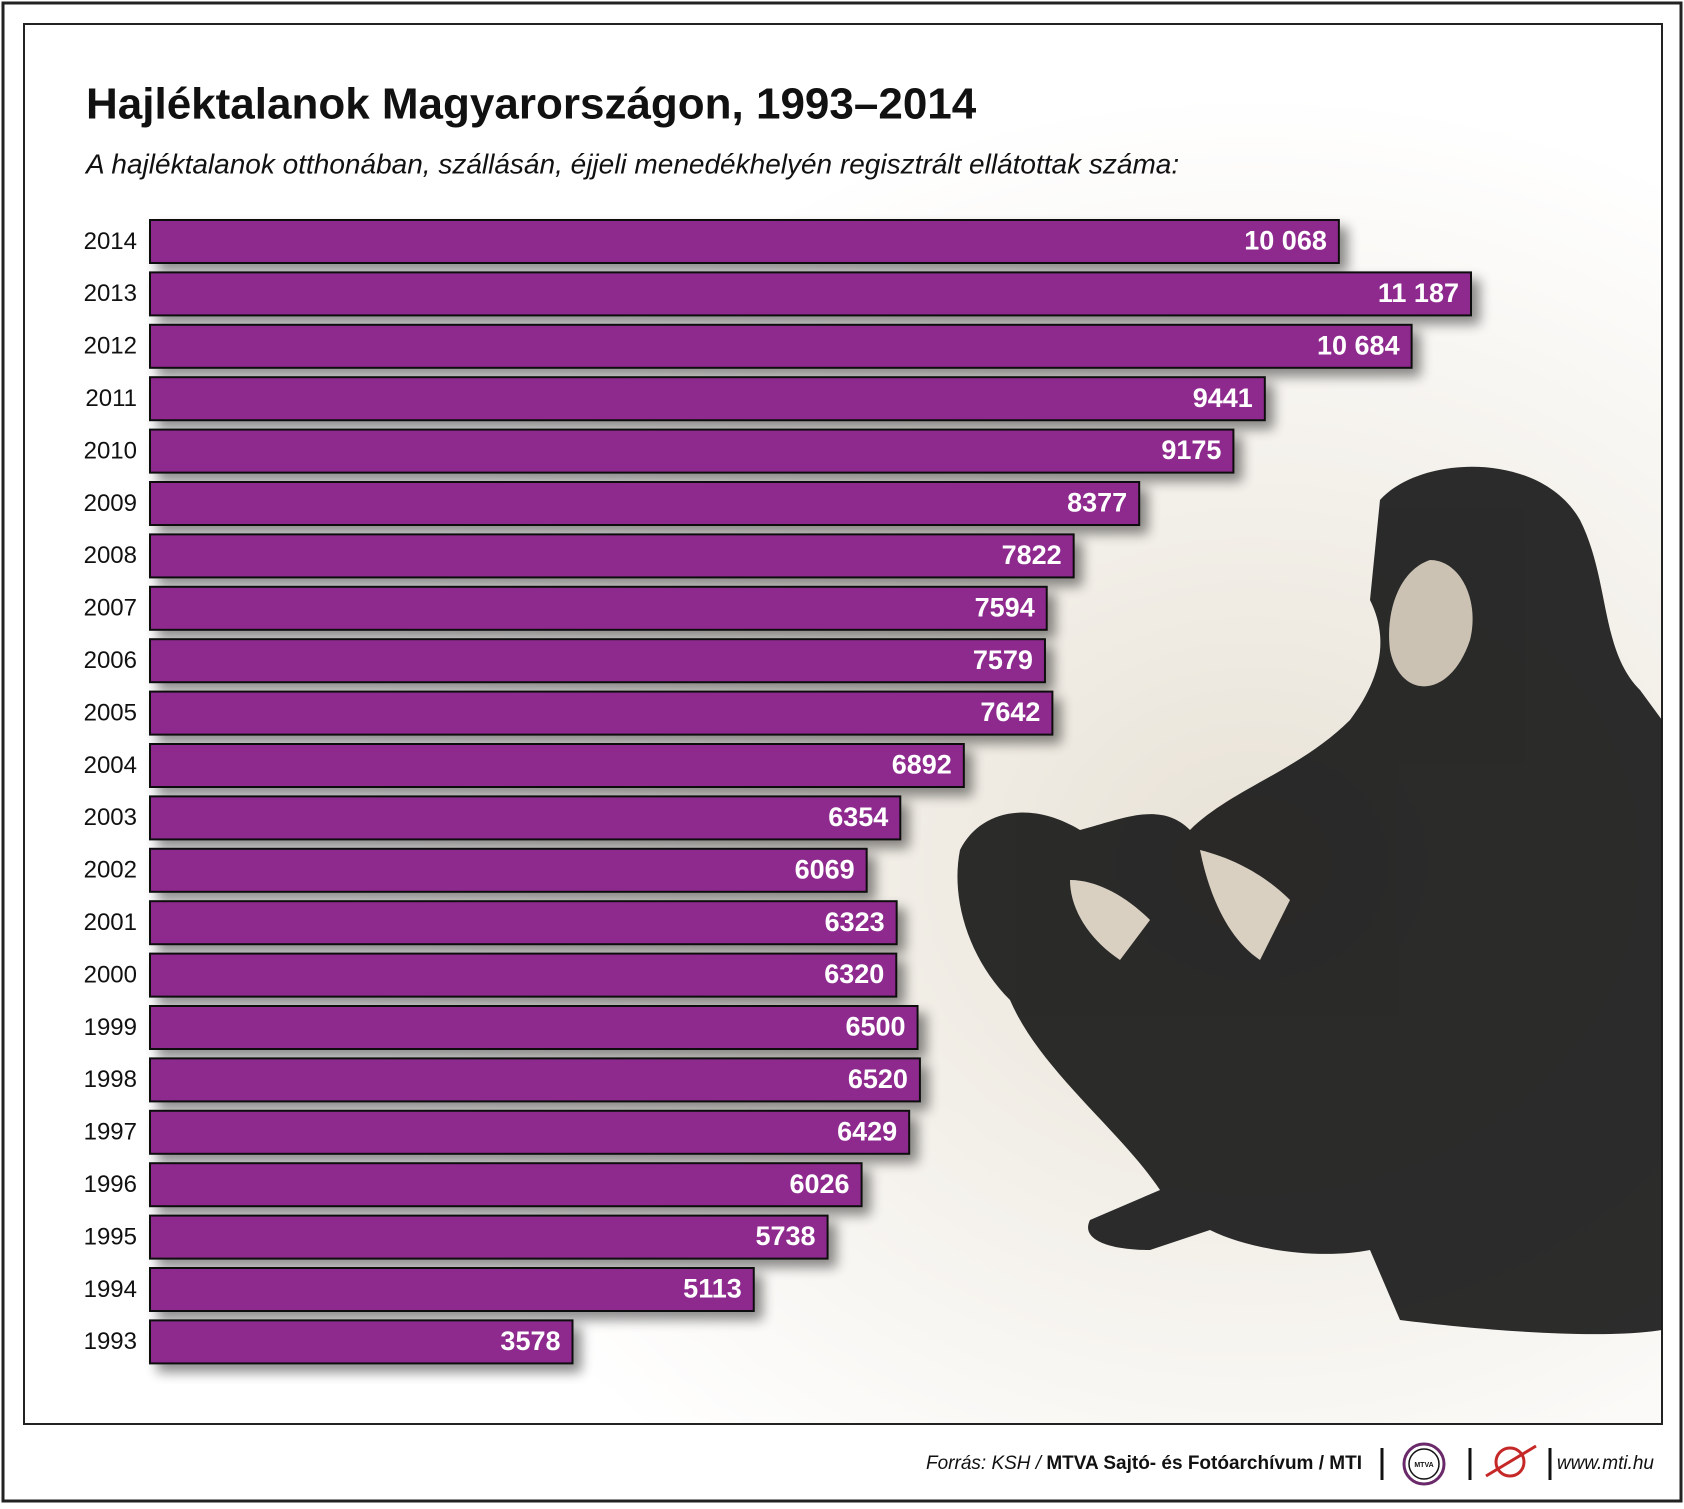  What do you see at coordinates (1003, 660) in the screenshot?
I see `value-label: 7579` at bounding box center [1003, 660].